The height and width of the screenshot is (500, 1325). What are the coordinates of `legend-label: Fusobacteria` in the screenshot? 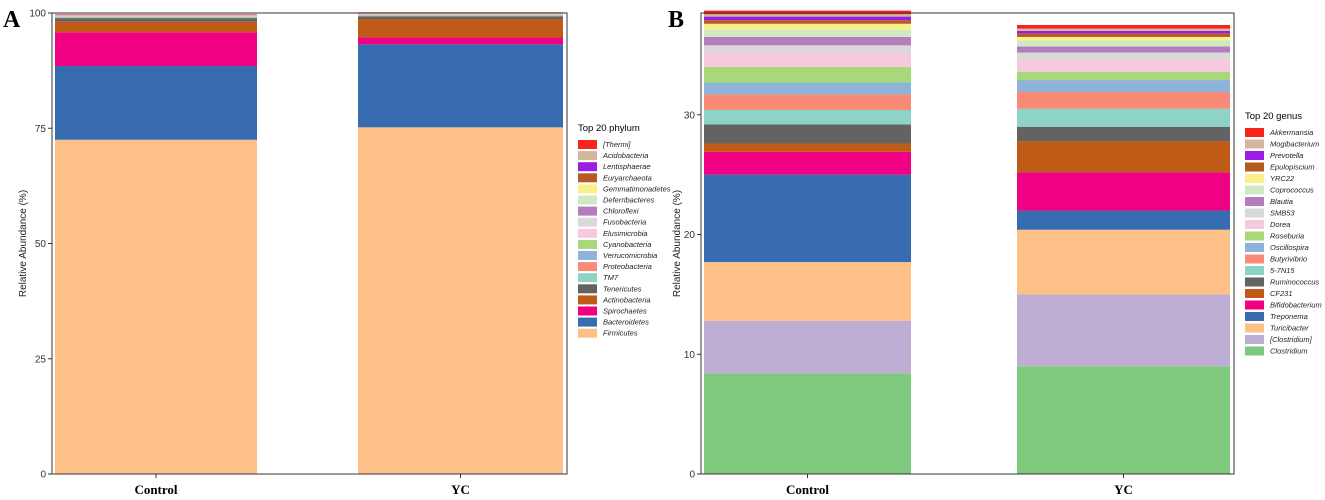 It's located at (624, 222).